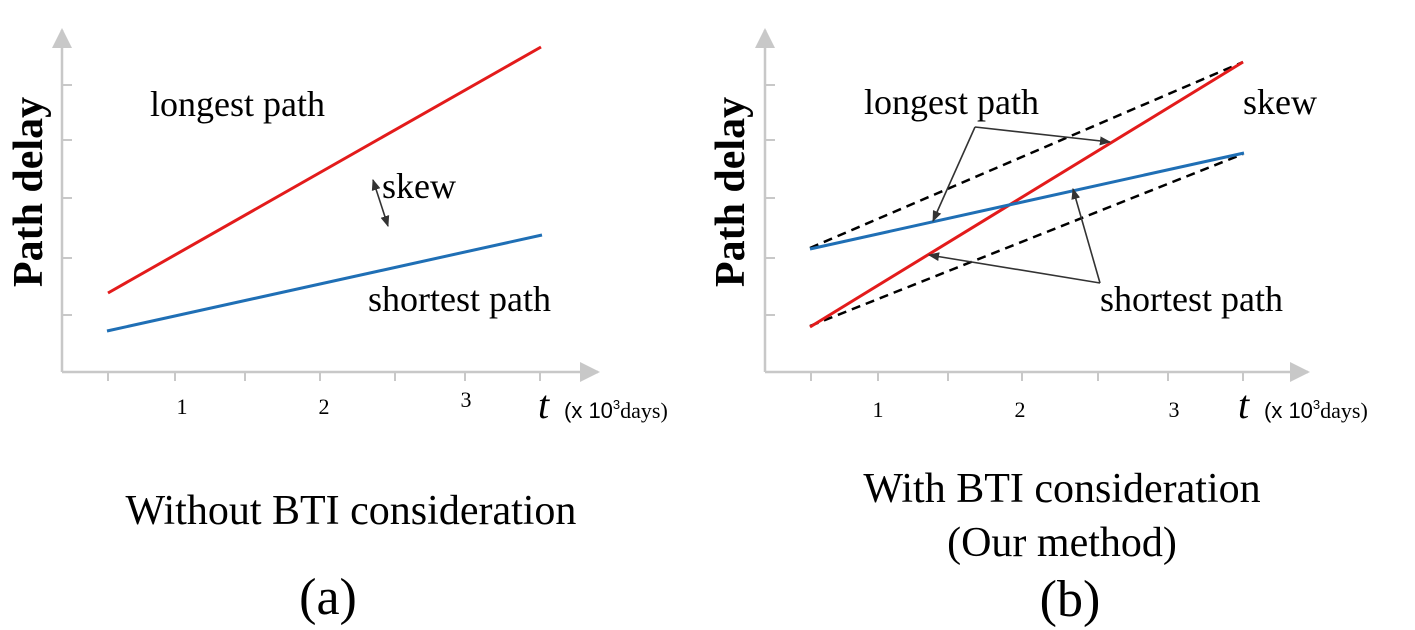  Describe the element at coordinates (1062, 543) in the screenshot. I see `caption-b-line2: (Our method)` at that location.